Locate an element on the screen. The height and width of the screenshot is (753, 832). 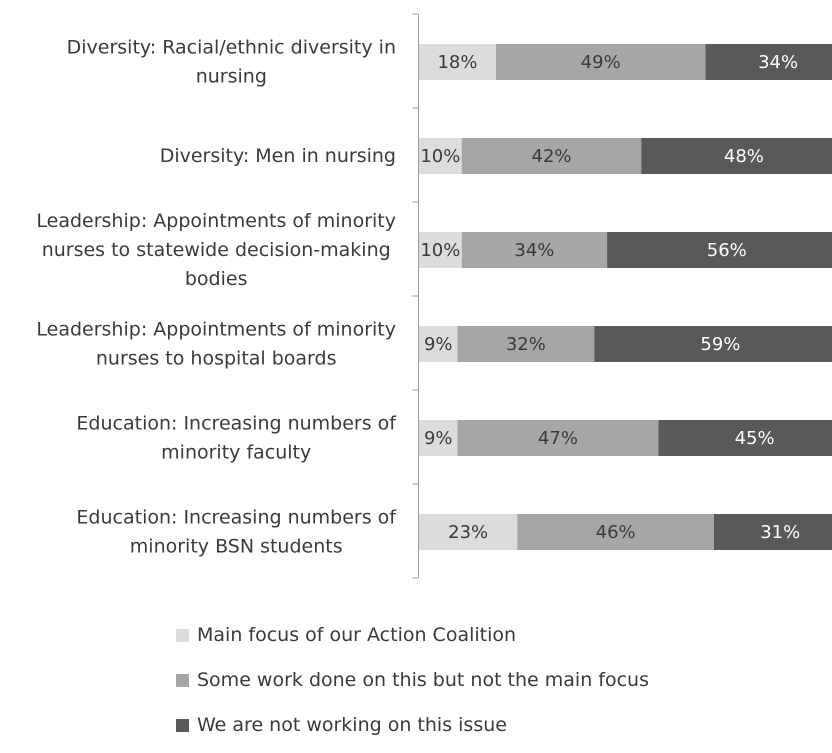
category-label: nursing is located at coordinates (231, 77).